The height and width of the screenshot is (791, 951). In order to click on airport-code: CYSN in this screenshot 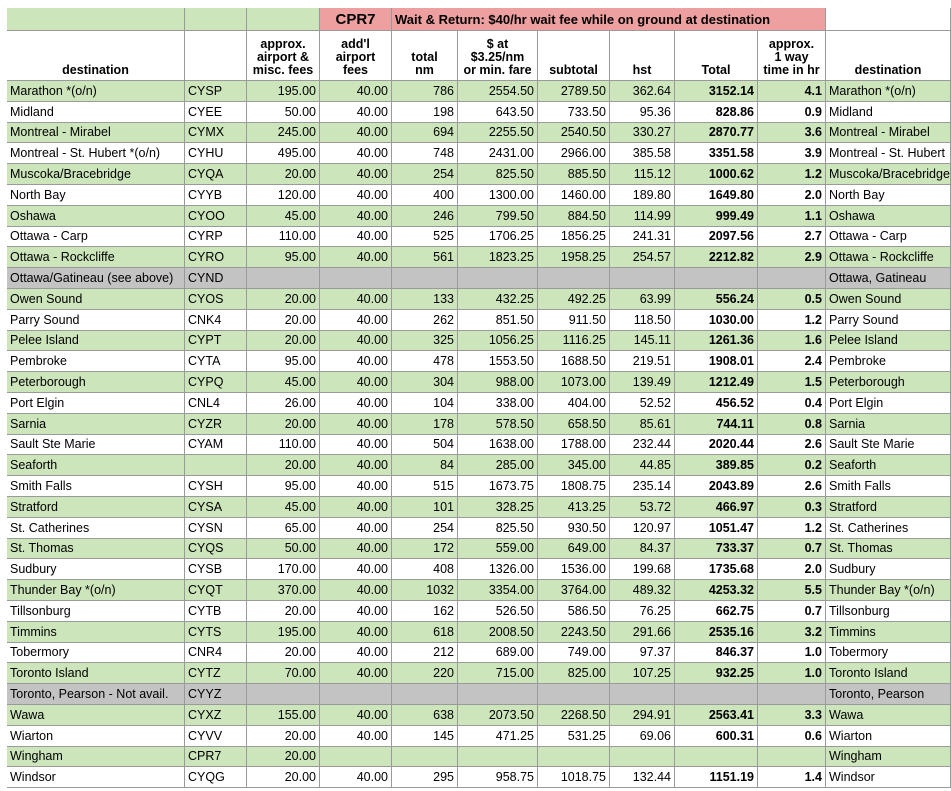, I will do `click(205, 528)`.